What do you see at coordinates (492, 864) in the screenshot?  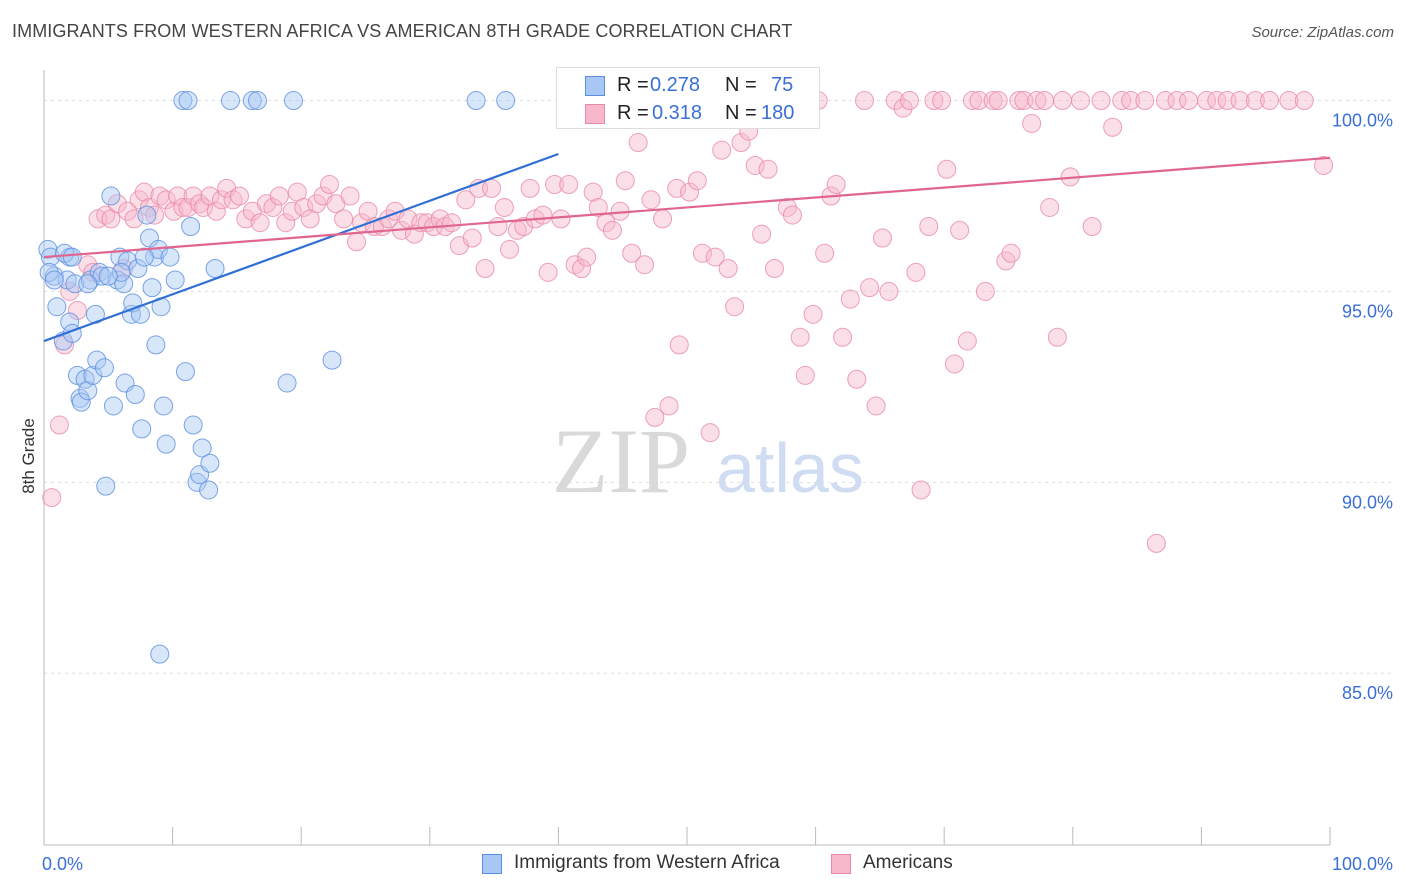 I see `bottom-legend-swatch-blue` at bounding box center [492, 864].